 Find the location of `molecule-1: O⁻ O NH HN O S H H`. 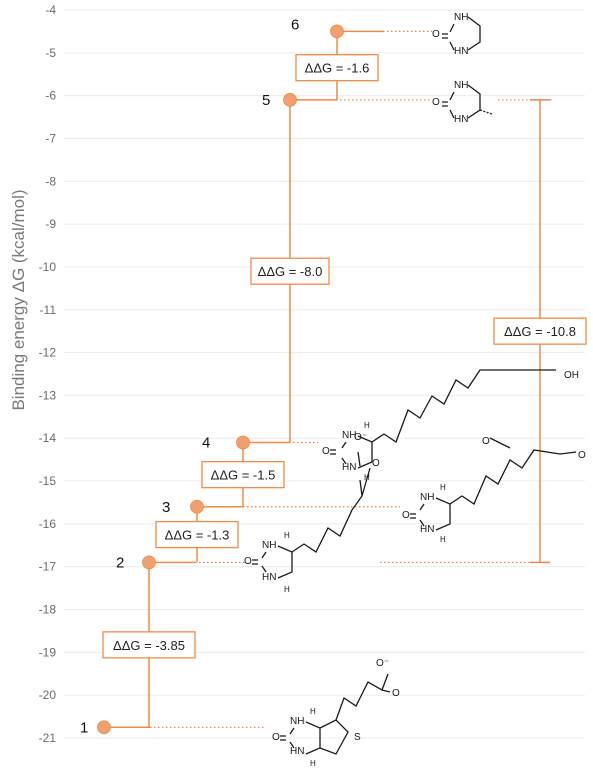

molecule-1: O⁻ O NH HN O S H H is located at coordinates (336, 713).